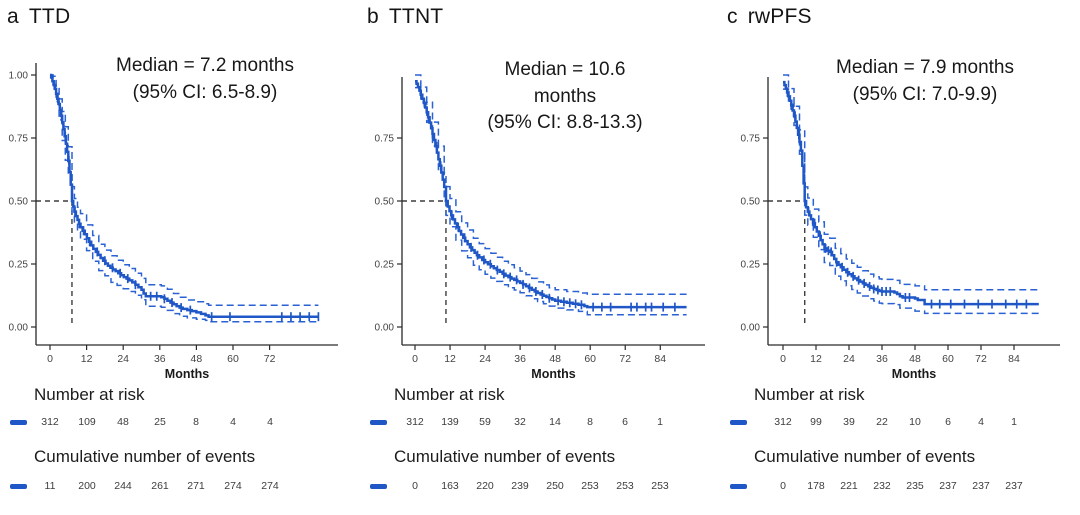 Image resolution: width=1080 pixels, height=515 pixels. I want to click on annotation-line: Median = 7.2 months, so click(205, 65).